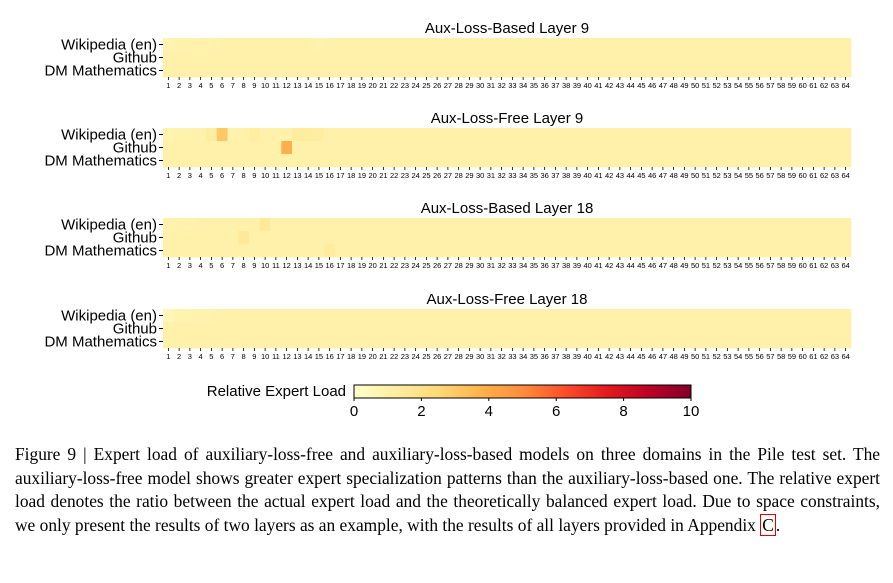  I want to click on column-label: 7, so click(233, 265).